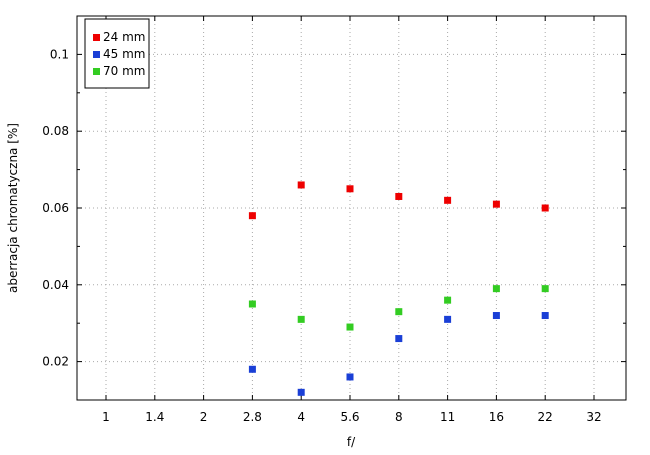 This screenshot has width=650, height=455. What do you see at coordinates (301, 417) in the screenshot?
I see `x-tick-label: 4` at bounding box center [301, 417].